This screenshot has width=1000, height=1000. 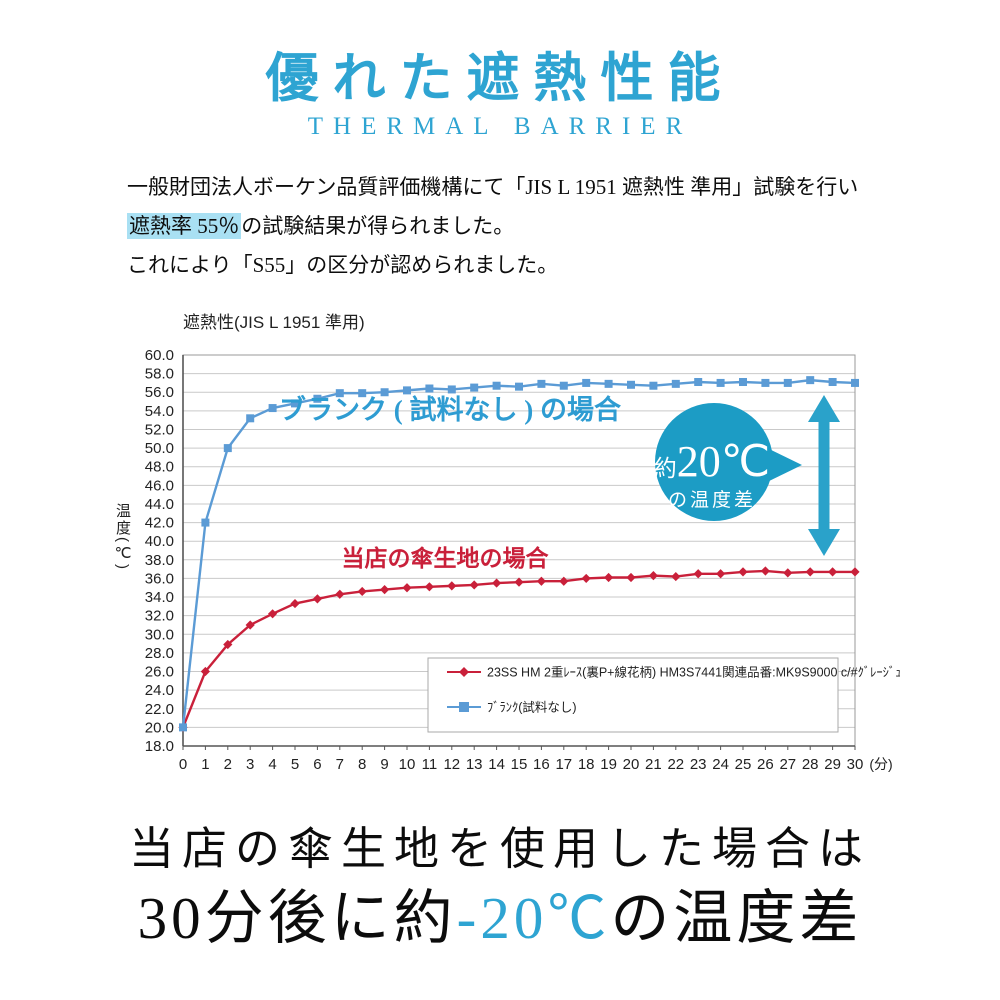 I want to click on x-tick-label: 28, so click(x=810, y=764).